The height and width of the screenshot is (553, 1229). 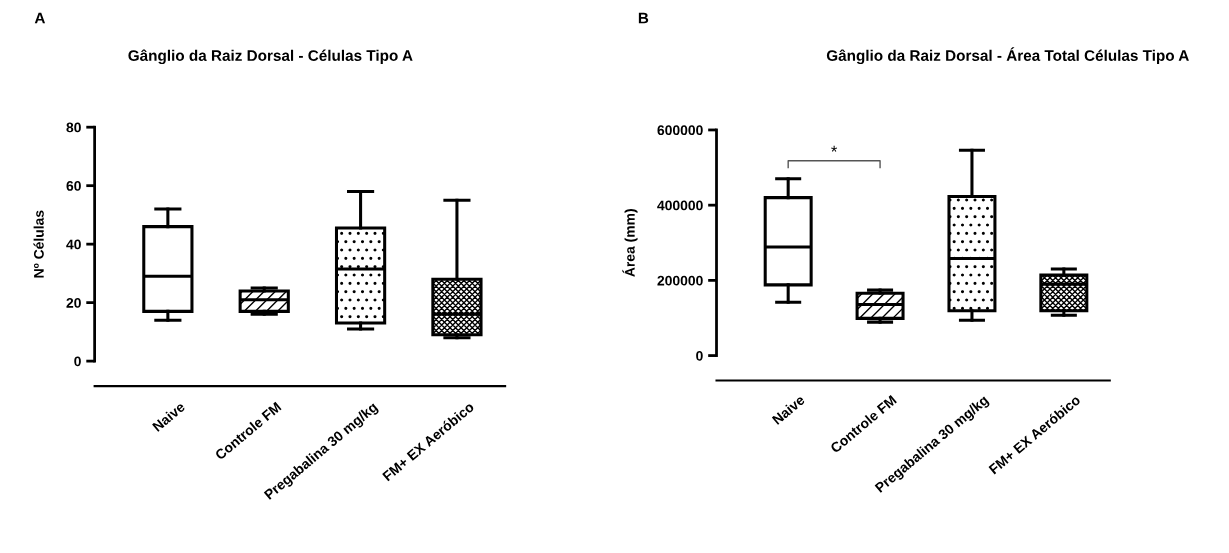 I want to click on text: A, so click(x=40, y=18).